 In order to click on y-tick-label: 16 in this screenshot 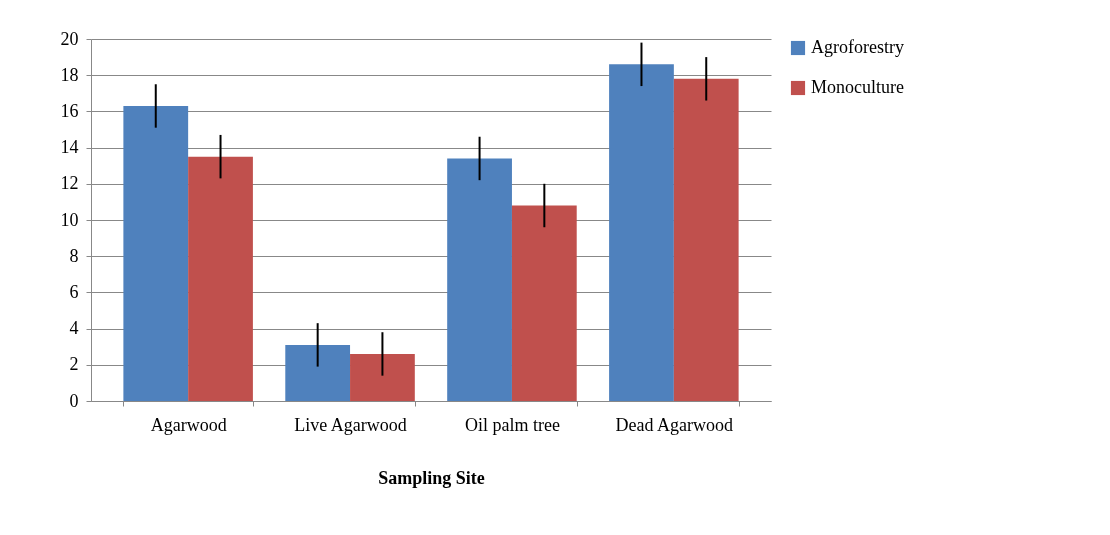, I will do `click(69, 110)`.